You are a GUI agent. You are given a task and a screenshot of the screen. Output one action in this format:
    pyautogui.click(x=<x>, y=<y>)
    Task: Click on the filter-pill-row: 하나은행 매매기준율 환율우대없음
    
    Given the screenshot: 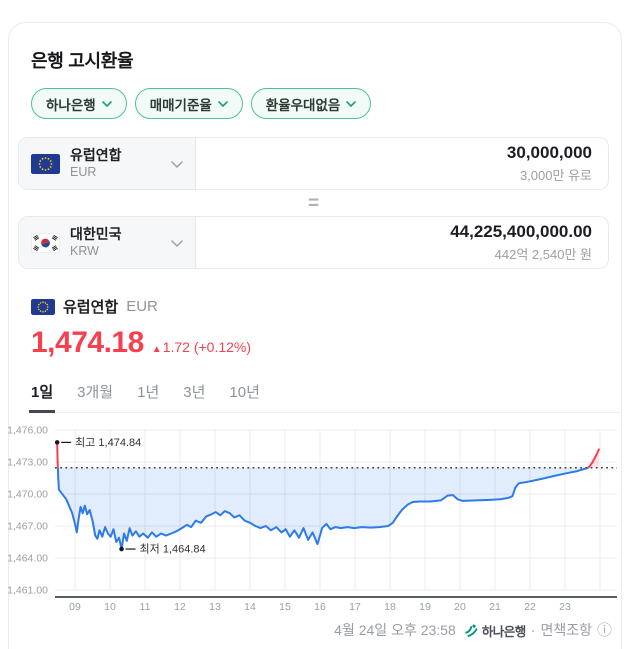 What is the action you would take?
    pyautogui.click(x=315, y=103)
    